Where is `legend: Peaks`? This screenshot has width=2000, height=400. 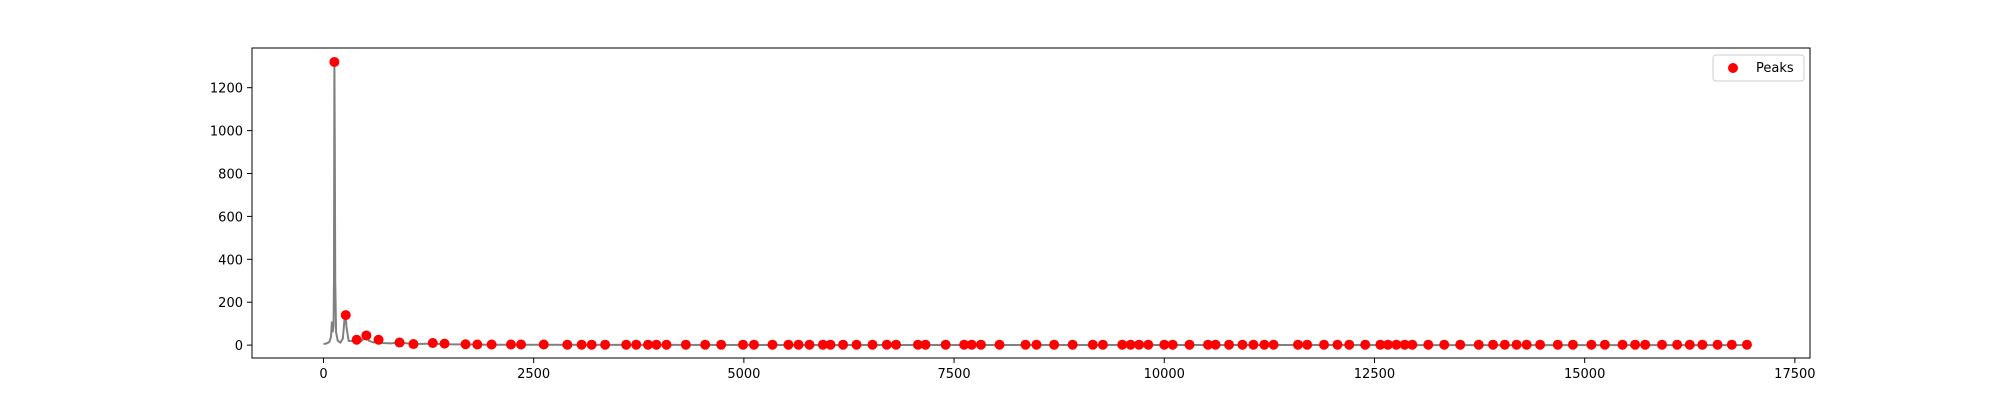 legend: Peaks is located at coordinates (1758, 68).